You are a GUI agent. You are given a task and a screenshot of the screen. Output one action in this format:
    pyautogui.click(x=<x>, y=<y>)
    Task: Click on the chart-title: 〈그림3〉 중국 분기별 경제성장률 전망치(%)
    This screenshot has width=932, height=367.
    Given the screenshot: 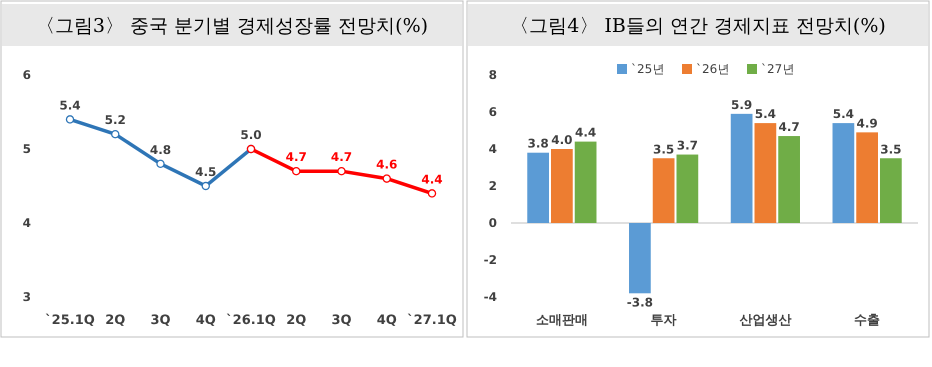 What is the action you would take?
    pyautogui.click(x=232, y=26)
    